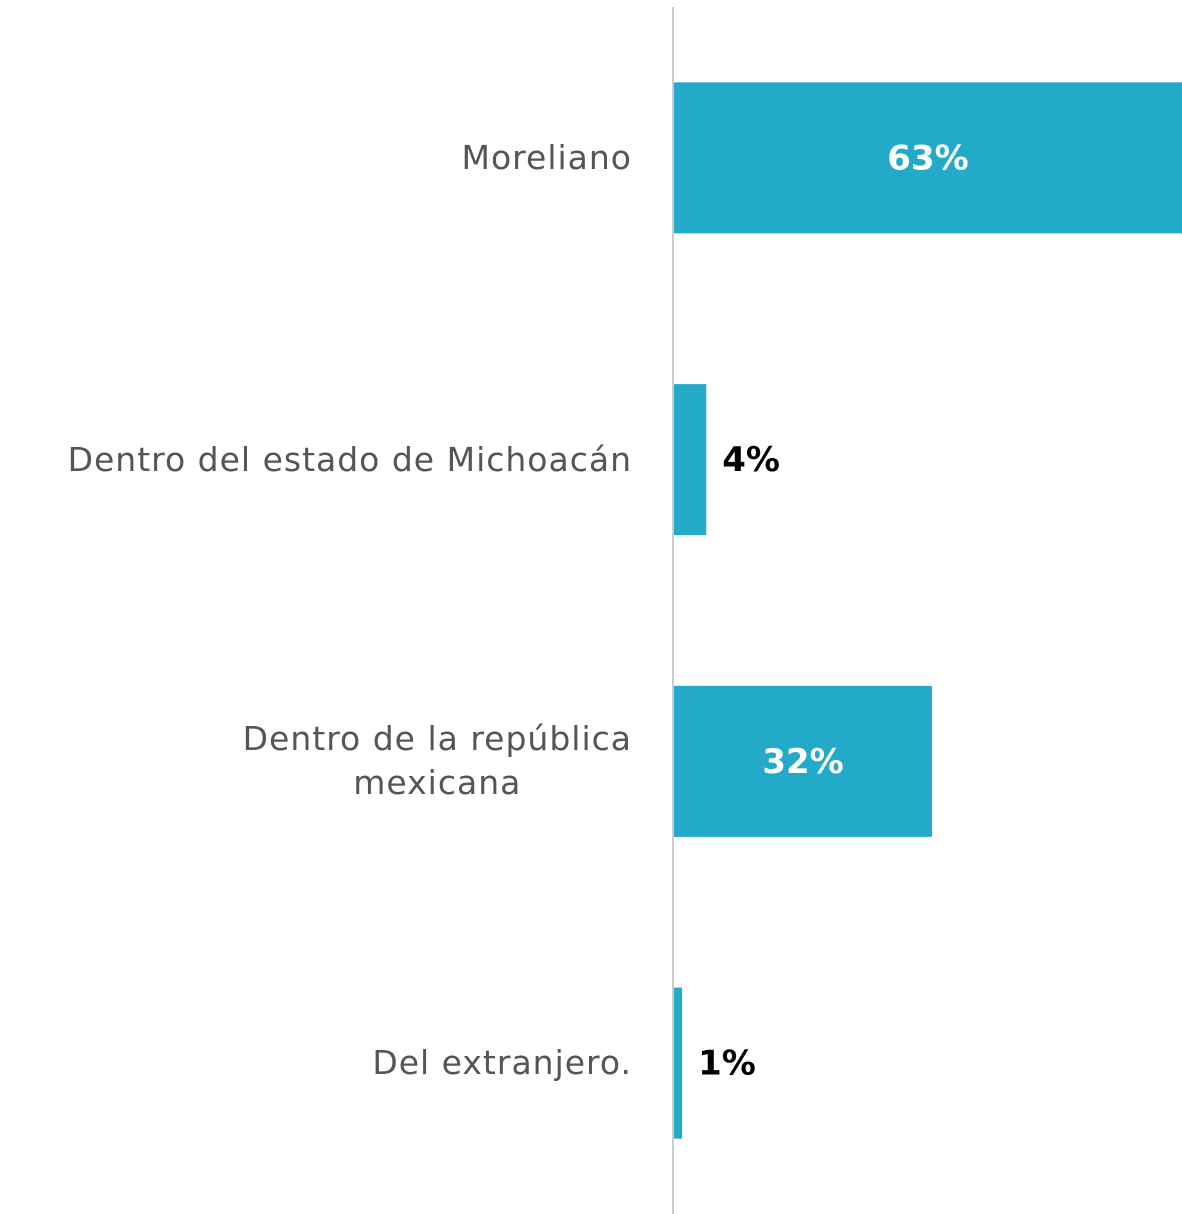  What do you see at coordinates (727, 1064) in the screenshot?
I see `value-label: 1%` at bounding box center [727, 1064].